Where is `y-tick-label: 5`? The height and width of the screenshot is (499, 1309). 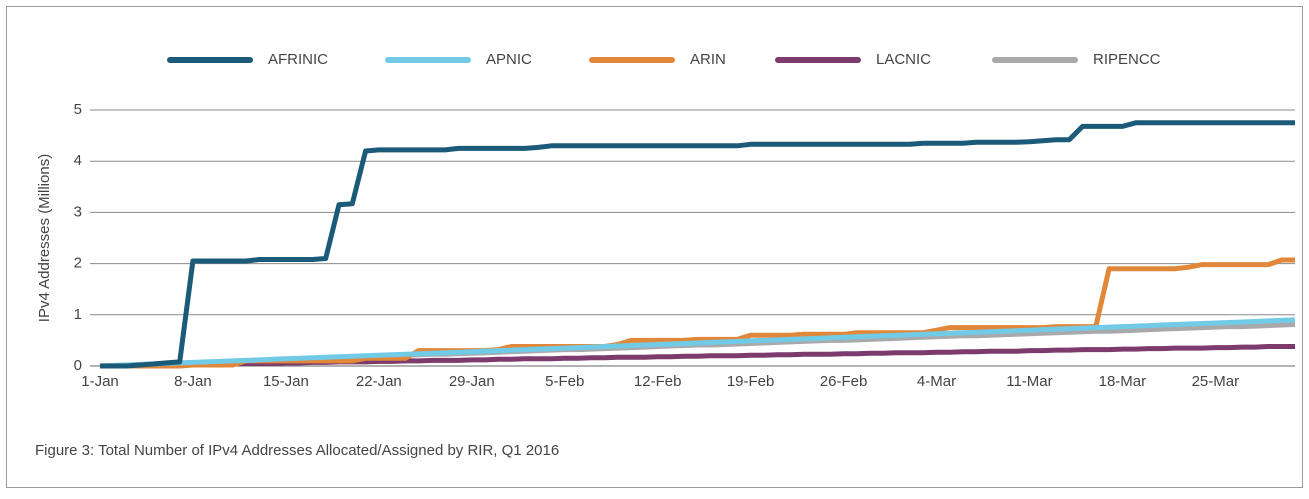
y-tick-label: 5 is located at coordinates (78, 109).